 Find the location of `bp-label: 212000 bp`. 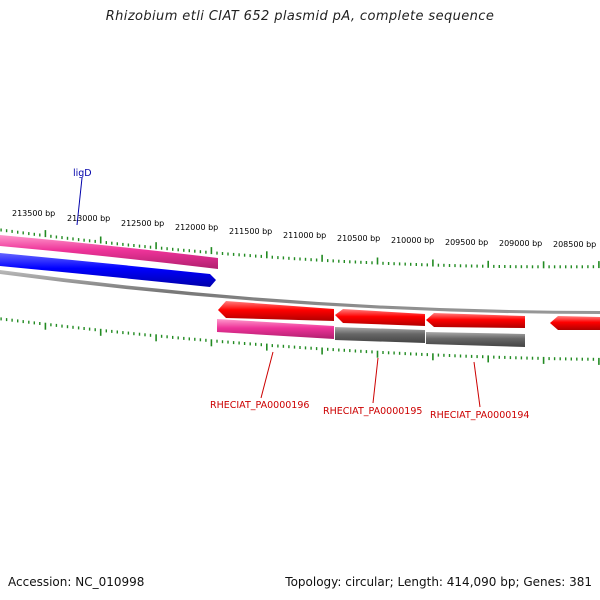

bp-label: 212000 bp is located at coordinates (196, 227).